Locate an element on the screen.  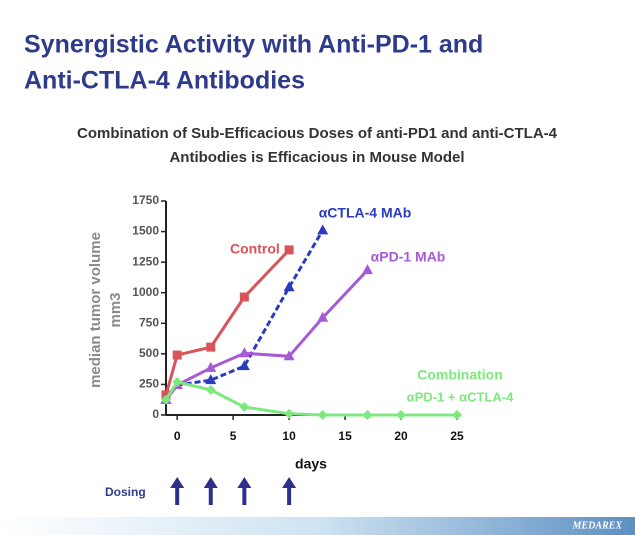
subtitle: Antibodies is Efficacious in Mouse Model is located at coordinates (316, 157).